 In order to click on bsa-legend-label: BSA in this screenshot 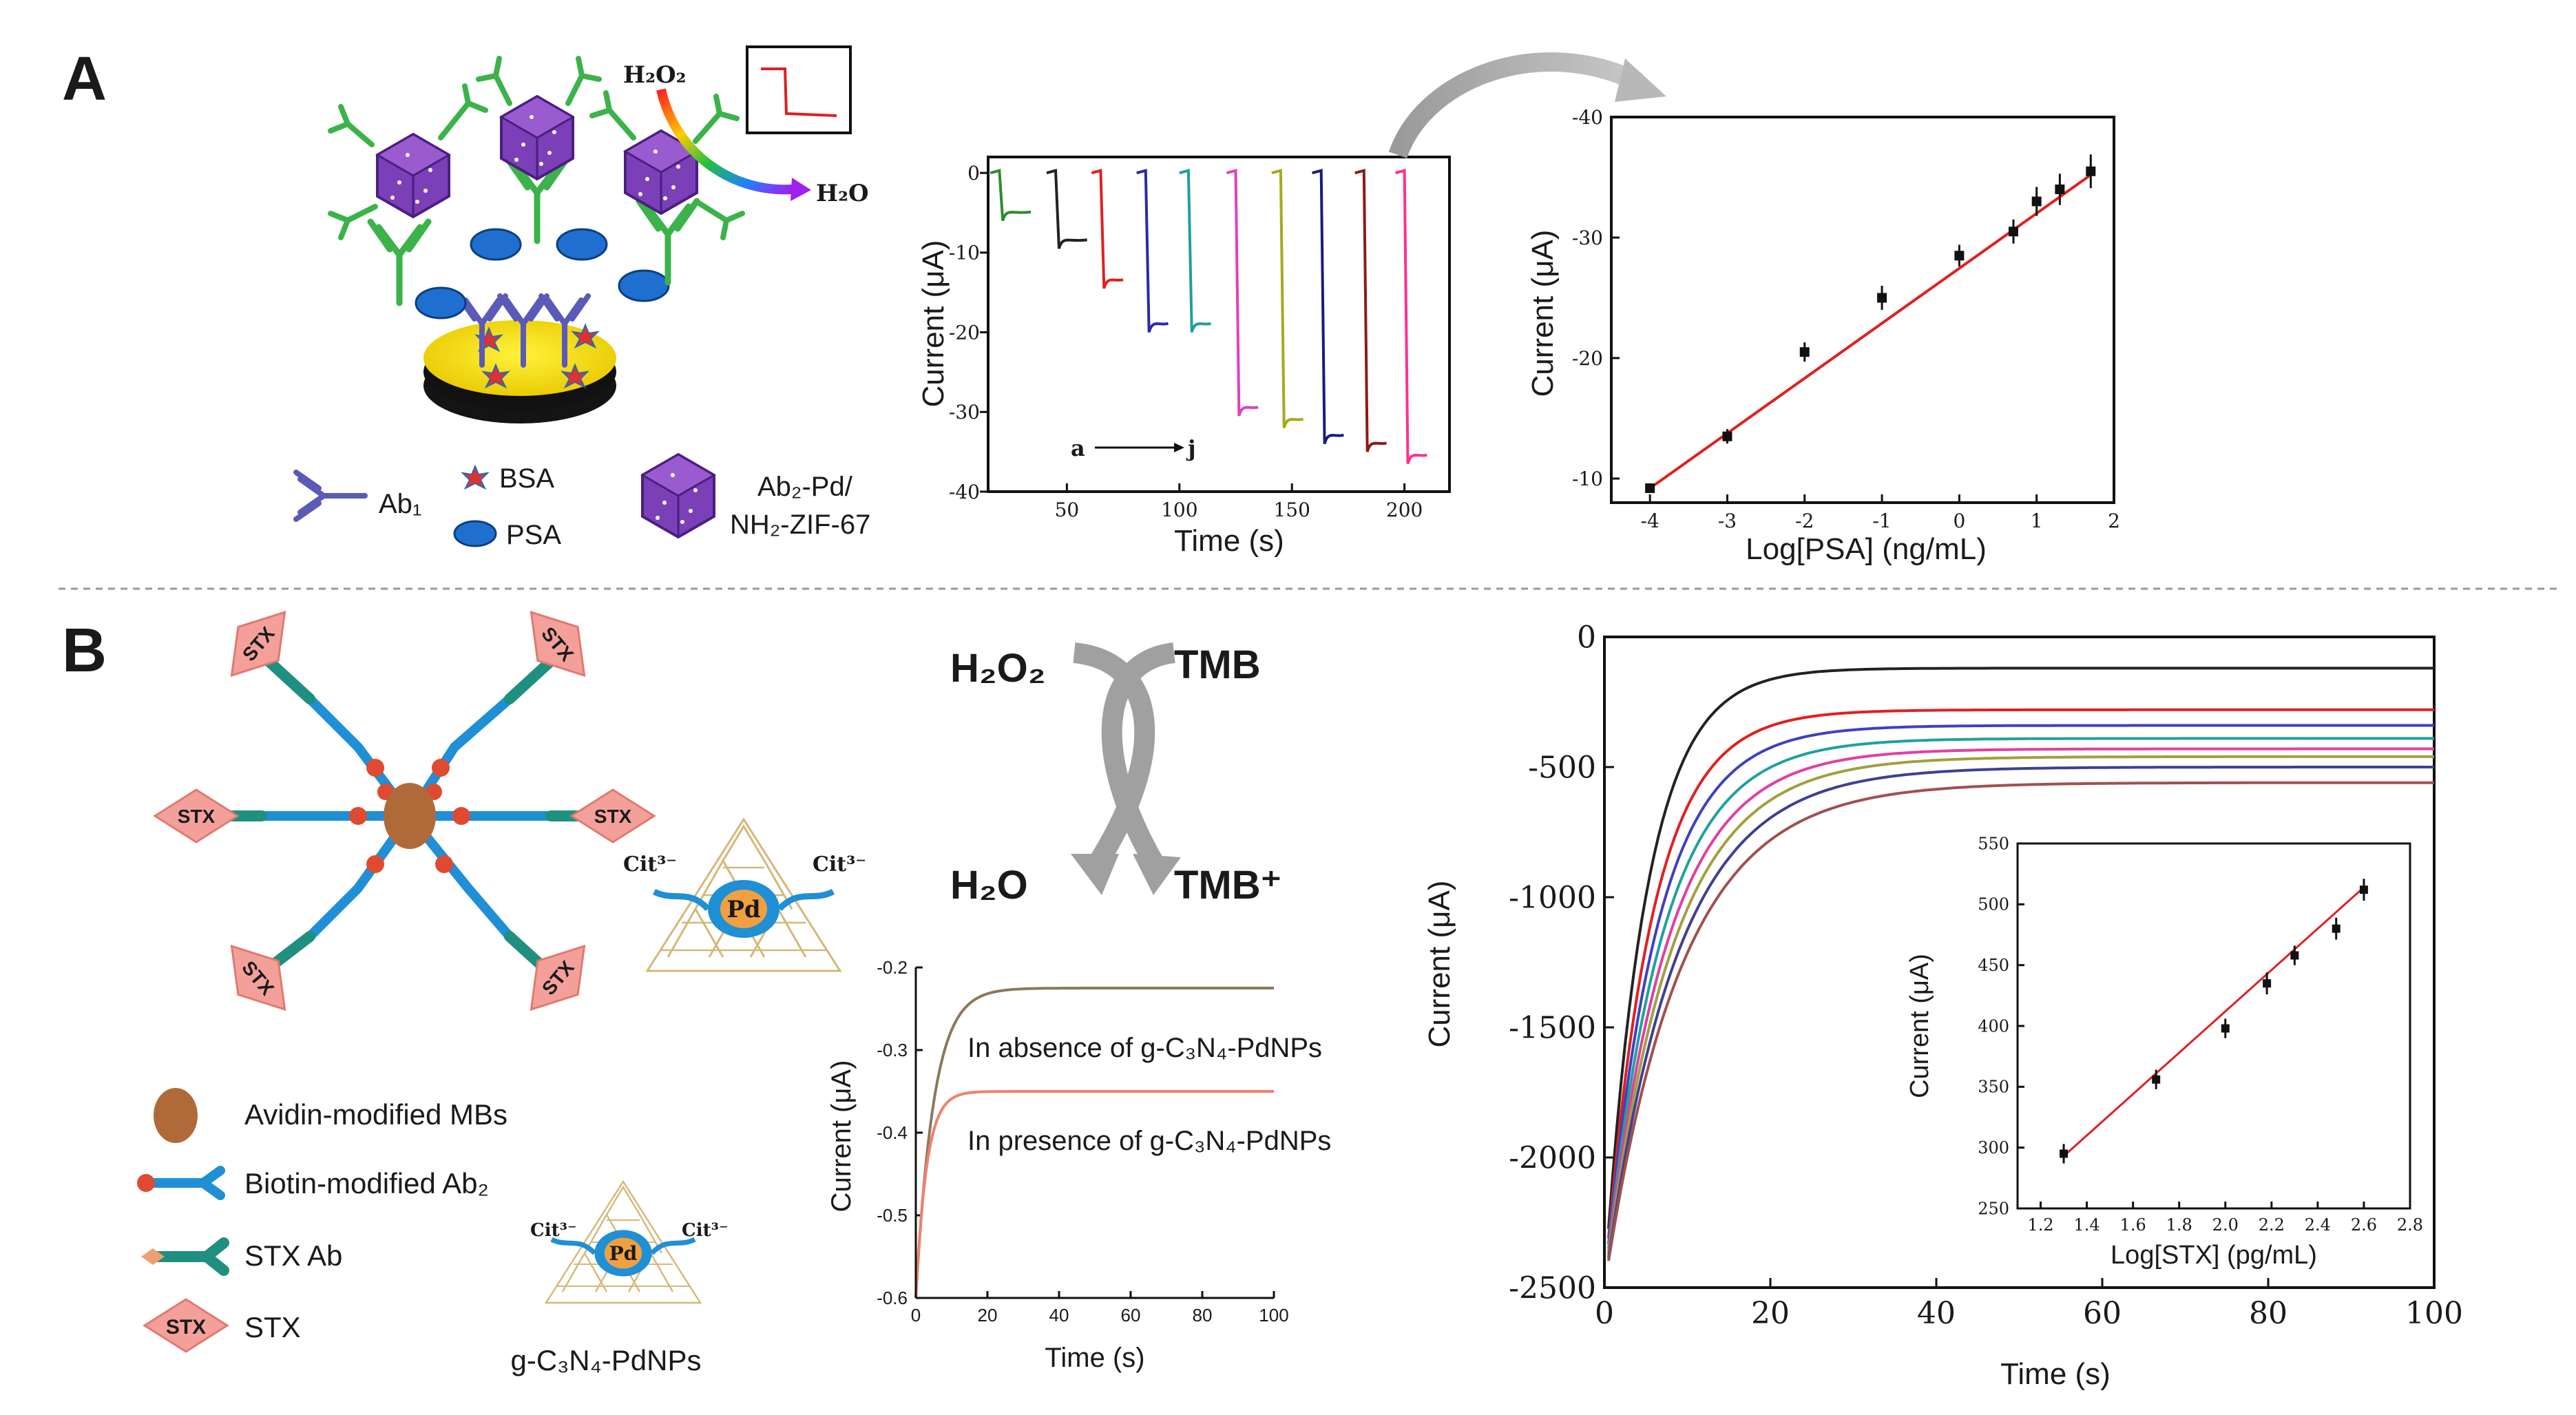, I will do `click(526, 479)`.